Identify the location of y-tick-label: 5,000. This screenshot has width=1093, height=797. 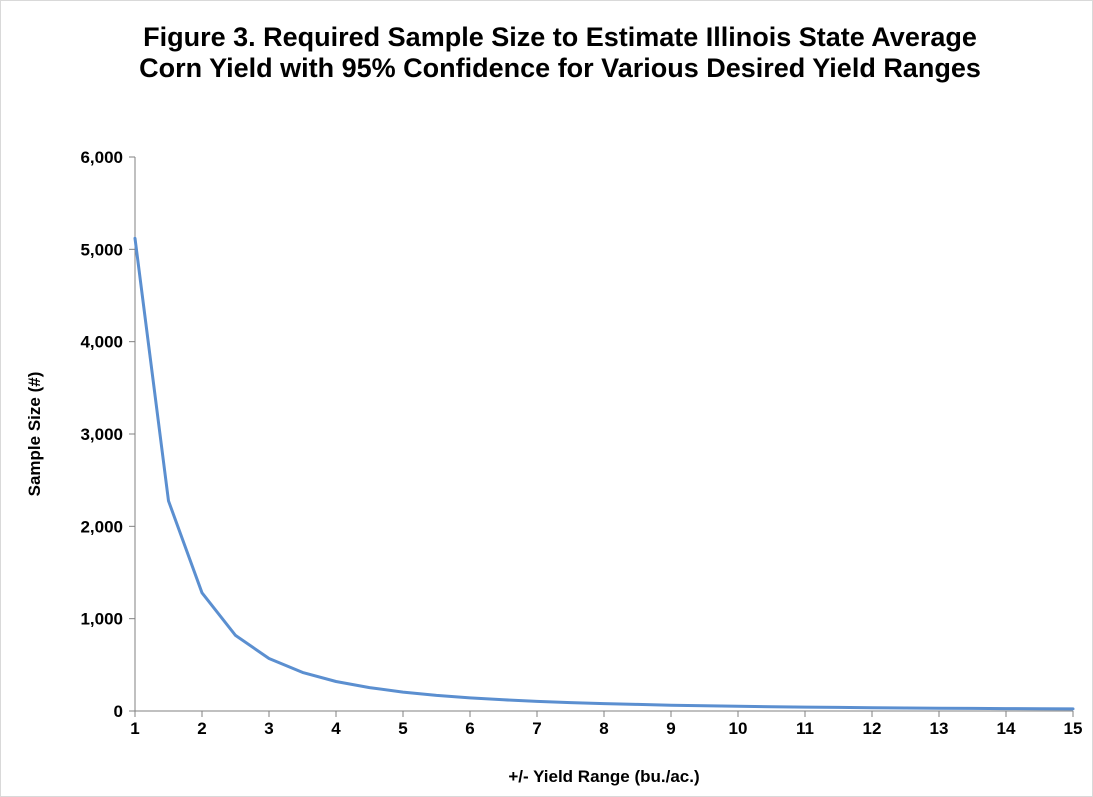
(101, 249).